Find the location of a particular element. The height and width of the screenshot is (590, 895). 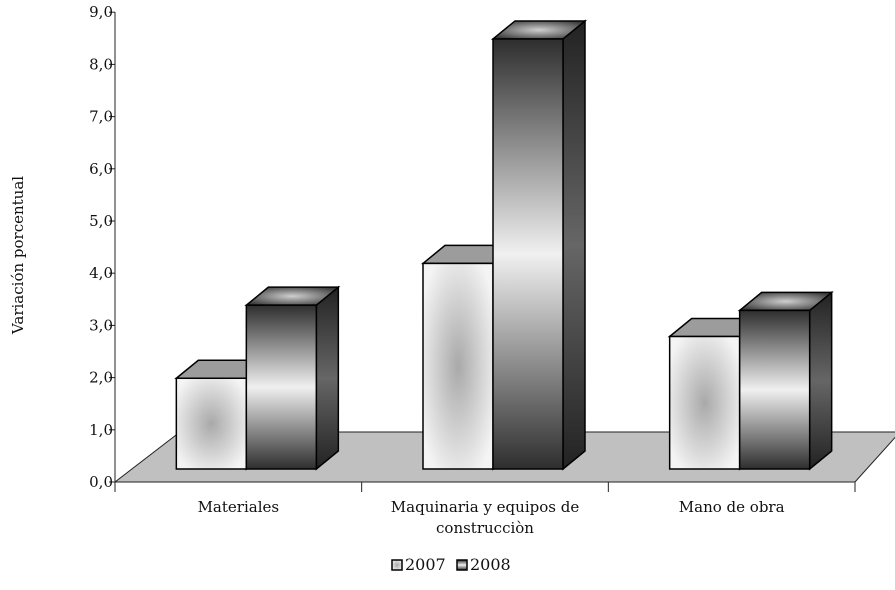

x-category-label: Mano de obra is located at coordinates (732, 507).